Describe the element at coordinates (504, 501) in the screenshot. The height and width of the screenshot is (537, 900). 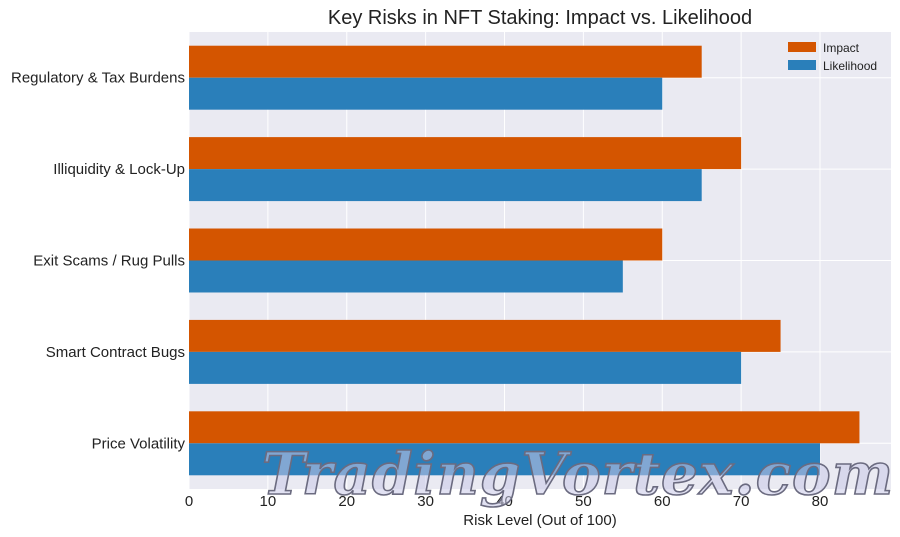
I see `x-tick-label: 40` at that location.